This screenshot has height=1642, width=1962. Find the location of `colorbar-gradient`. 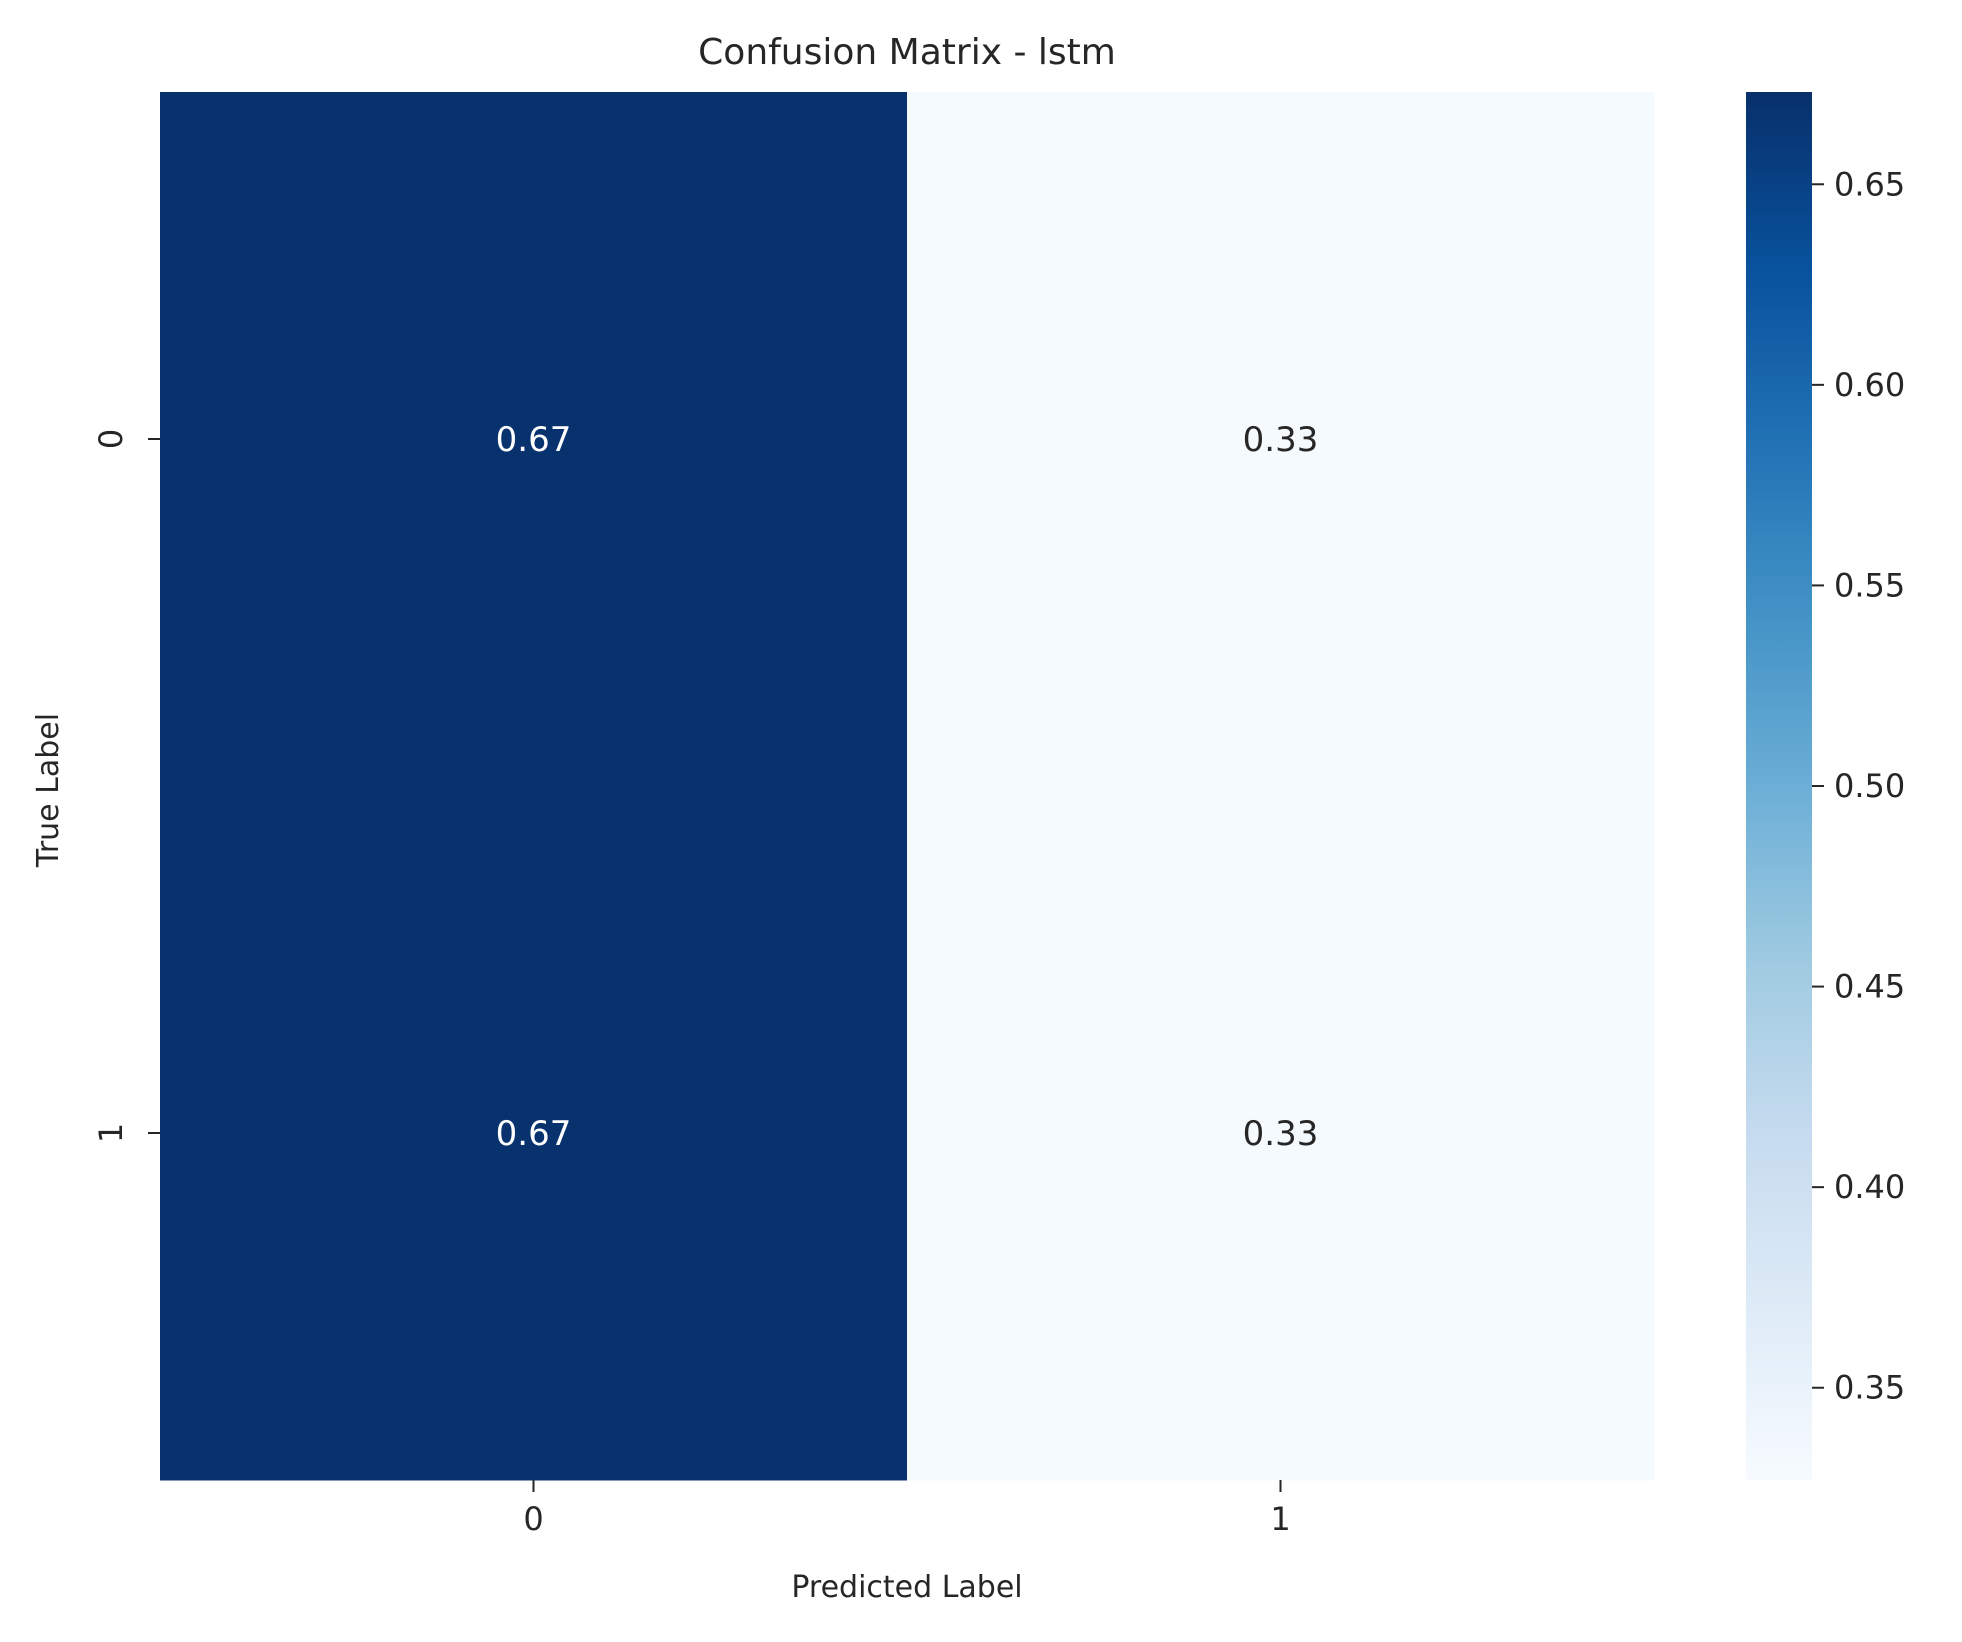

colorbar-gradient is located at coordinates (1779, 786).